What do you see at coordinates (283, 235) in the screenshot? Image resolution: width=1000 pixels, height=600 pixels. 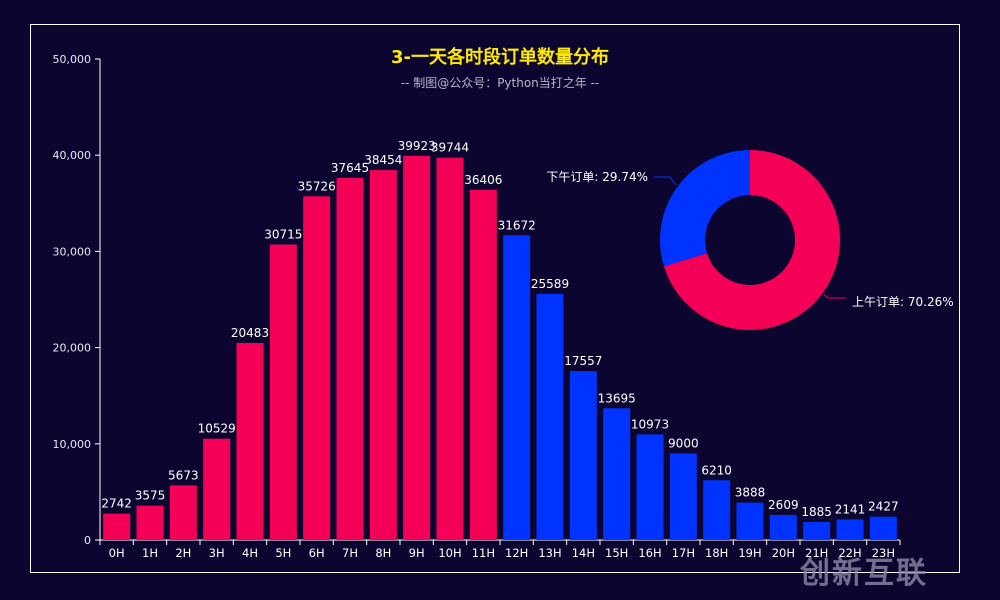 I see `bar-value-label: 30715` at bounding box center [283, 235].